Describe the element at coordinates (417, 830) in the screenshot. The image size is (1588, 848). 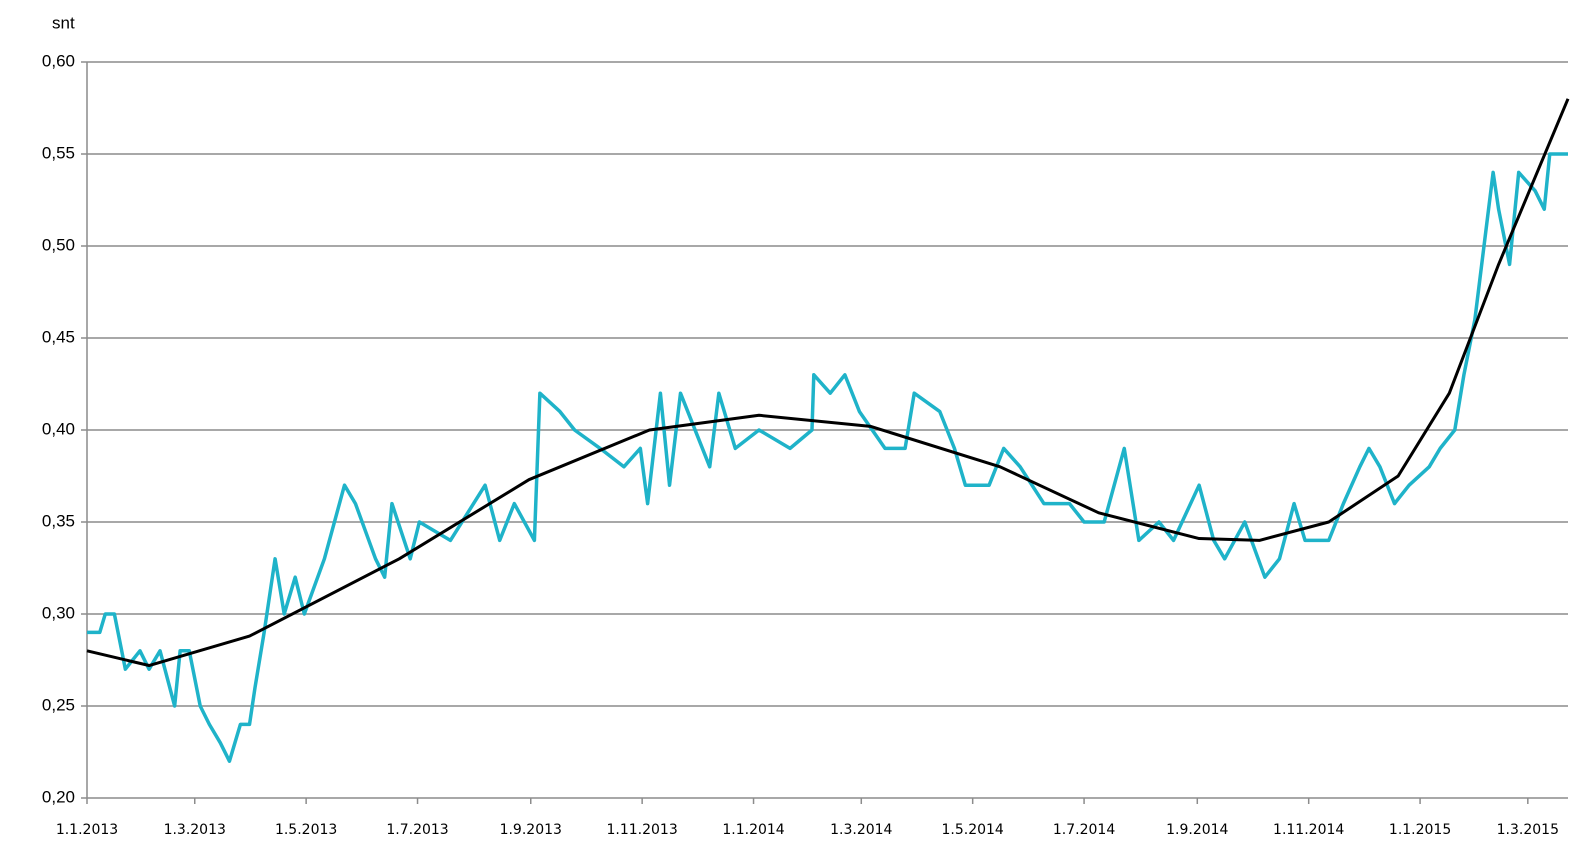
I see `x-tick-label: 1.7.2013` at that location.